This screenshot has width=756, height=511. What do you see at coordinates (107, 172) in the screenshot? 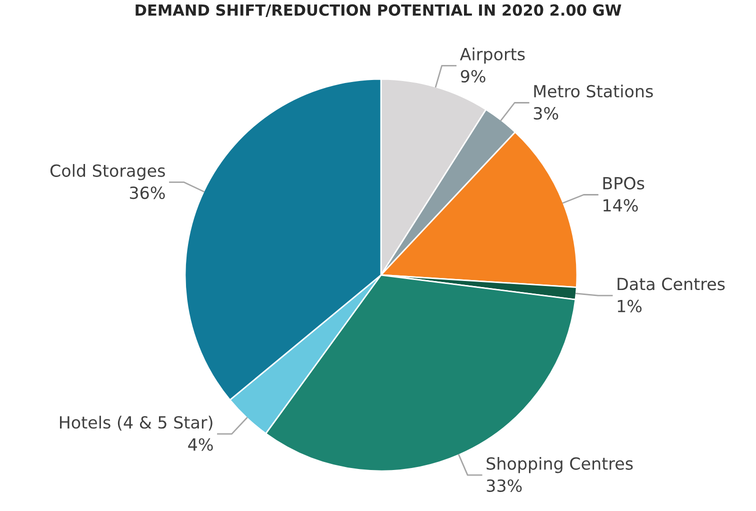
I see `slice-label: Cold Storages` at bounding box center [107, 172].